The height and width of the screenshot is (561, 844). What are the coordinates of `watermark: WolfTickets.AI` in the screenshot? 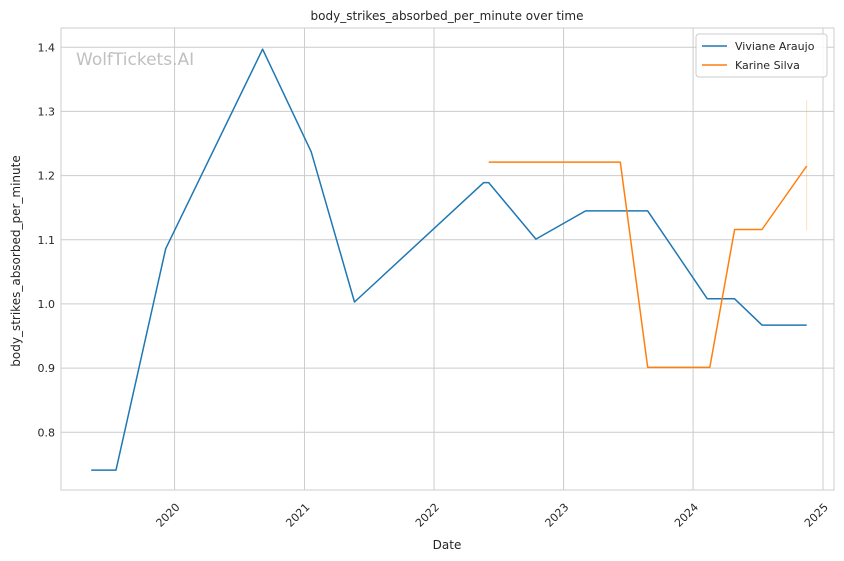 It's located at (135, 60).